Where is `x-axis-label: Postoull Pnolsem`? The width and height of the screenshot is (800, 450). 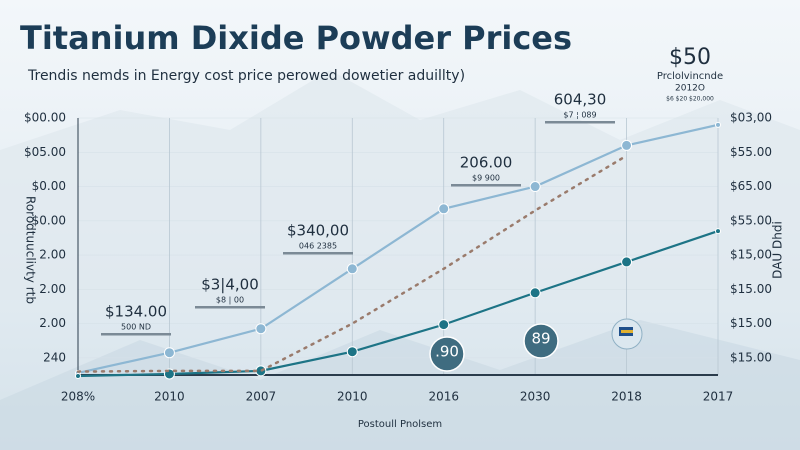 x-axis-label: Postoull Pnolsem is located at coordinates (400, 424).